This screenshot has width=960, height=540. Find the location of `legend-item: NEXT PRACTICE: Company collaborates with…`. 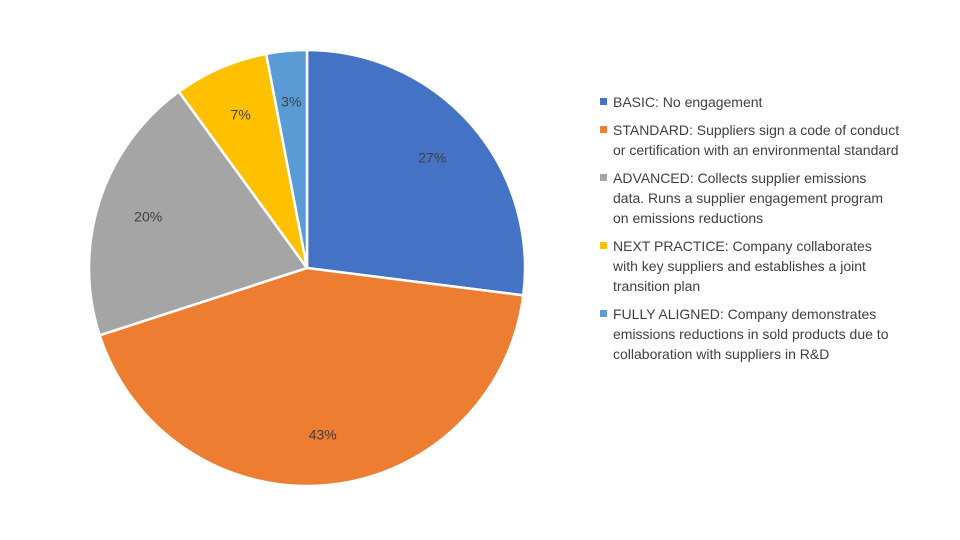

legend-item: NEXT PRACTICE: Company collaborates with… is located at coordinates (750, 266).